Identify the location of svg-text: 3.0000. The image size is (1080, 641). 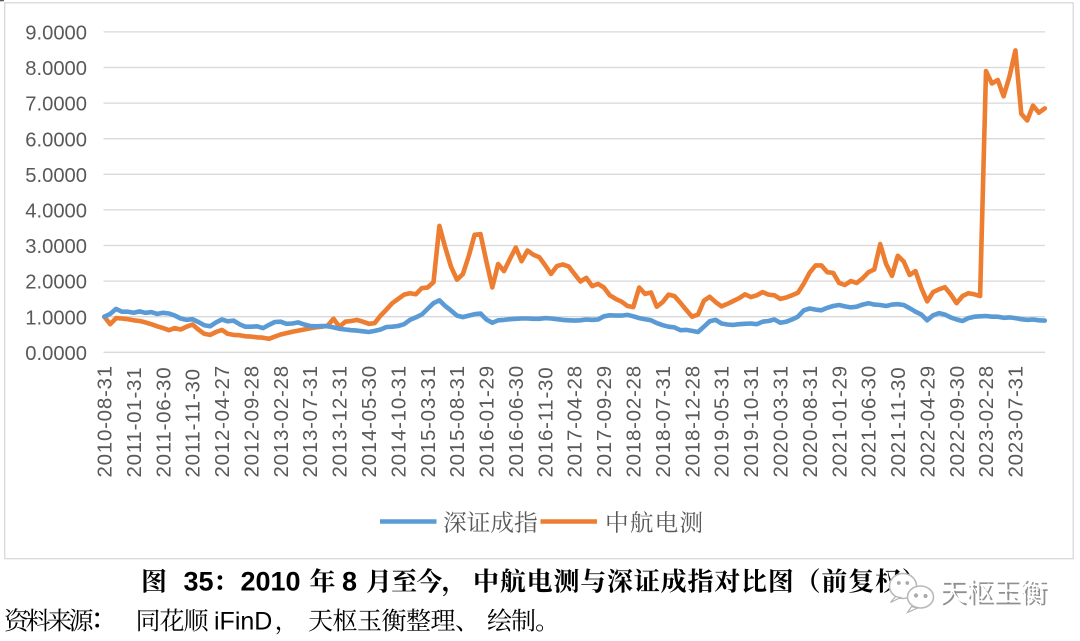
(56, 247).